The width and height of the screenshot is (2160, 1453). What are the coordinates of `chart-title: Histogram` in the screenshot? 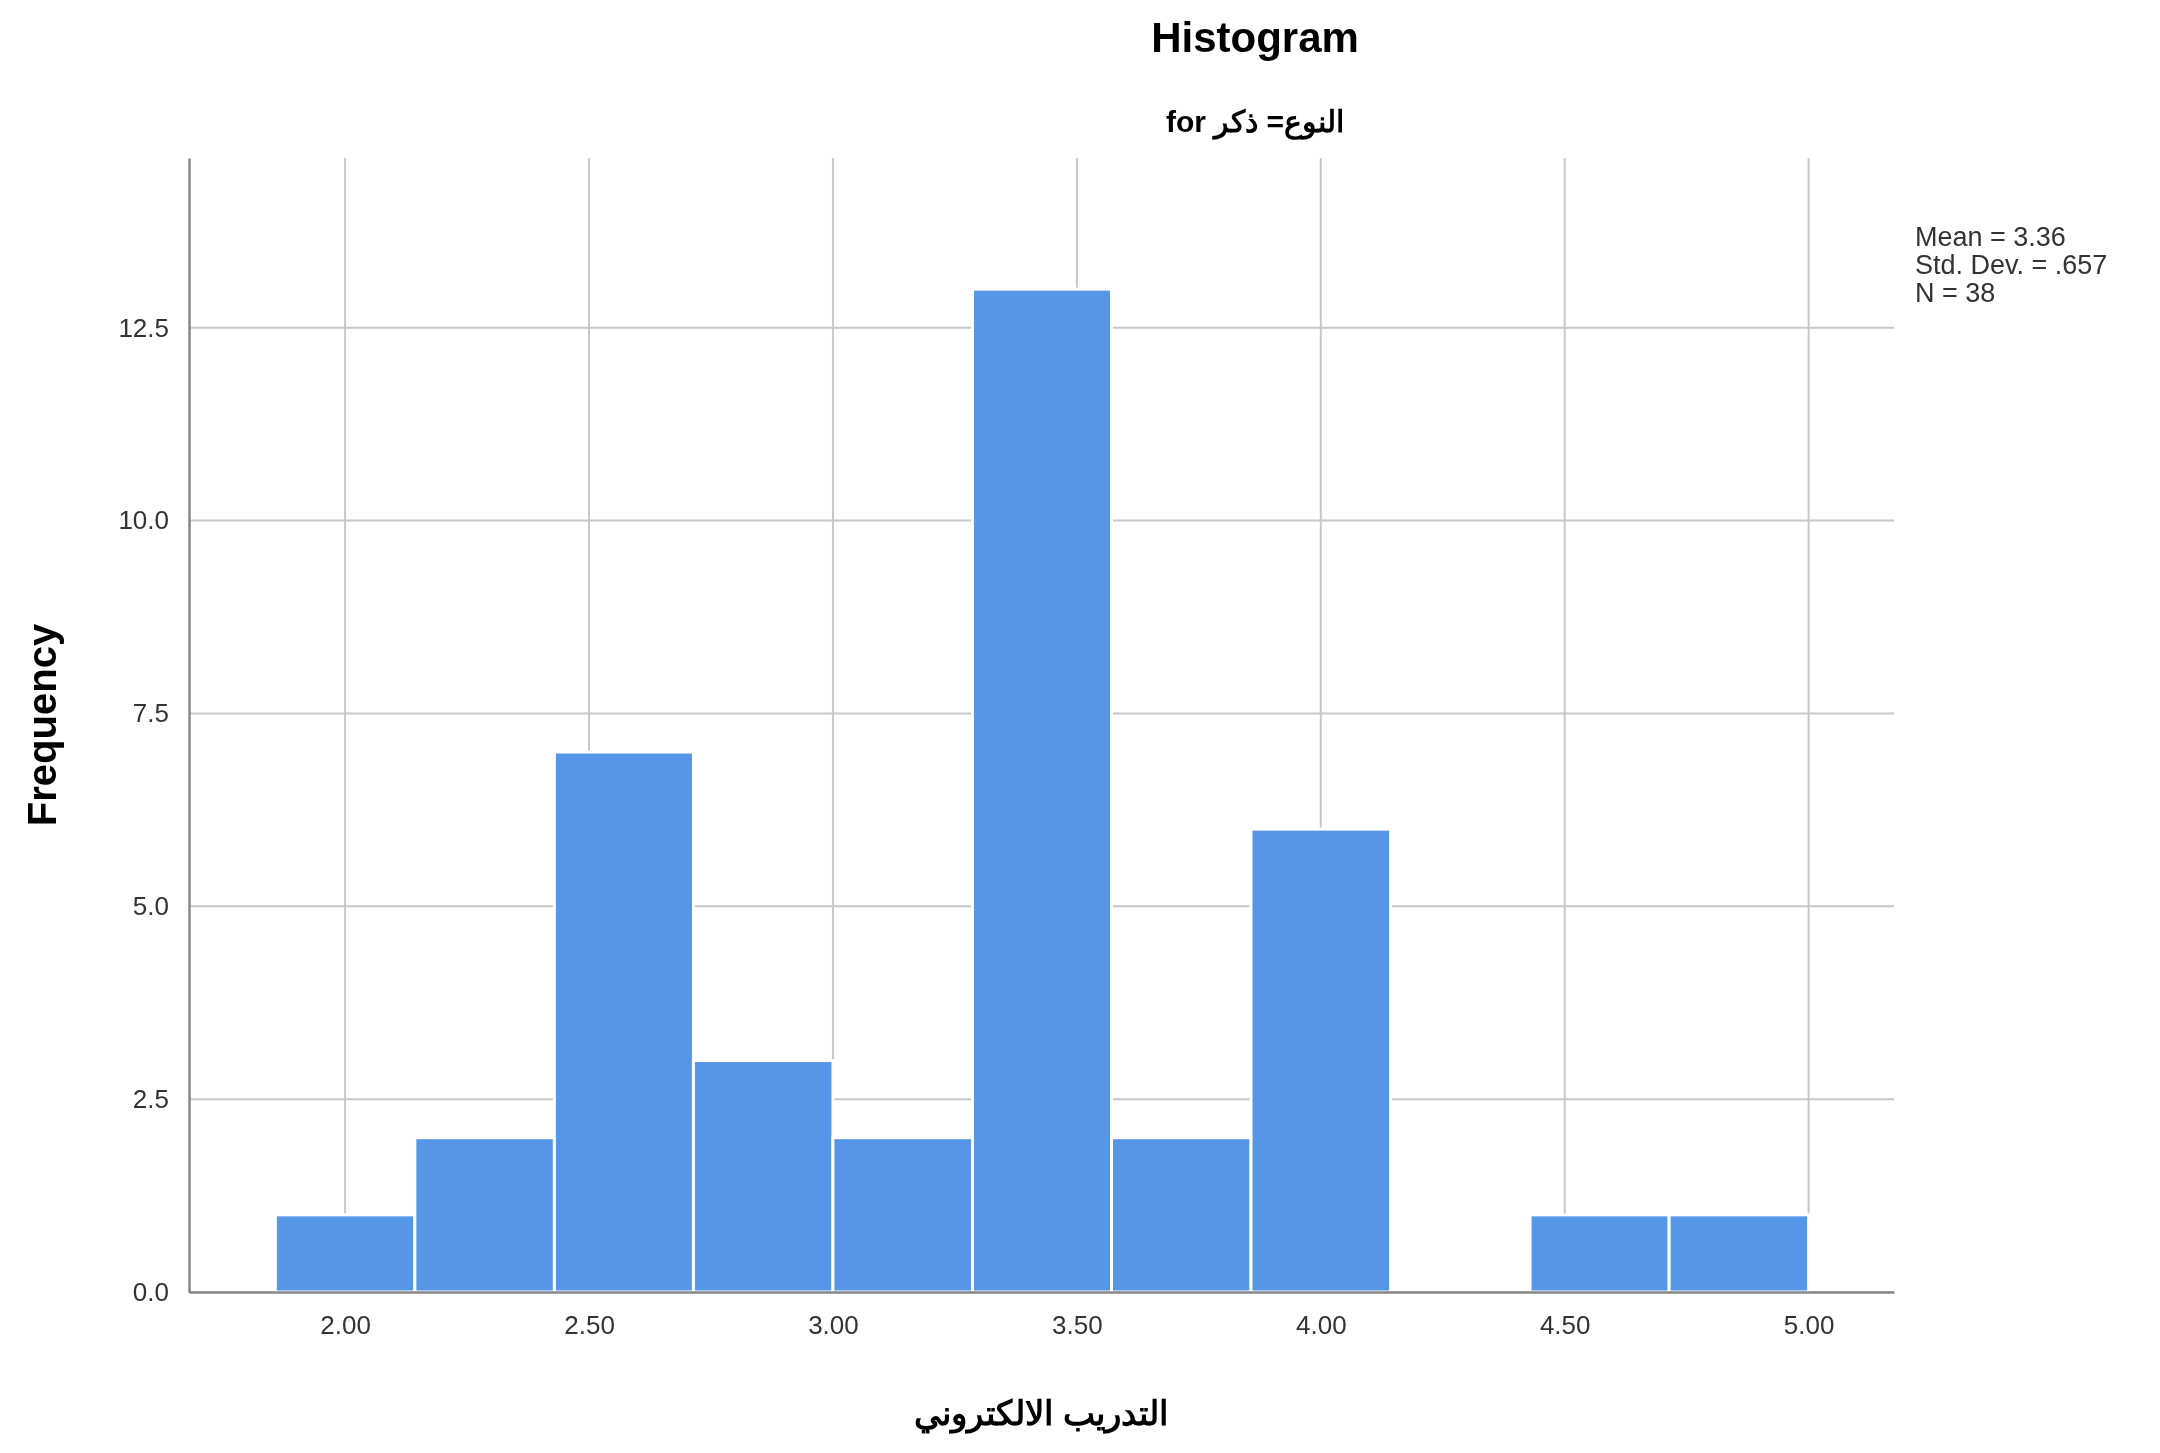 It's located at (1255, 37).